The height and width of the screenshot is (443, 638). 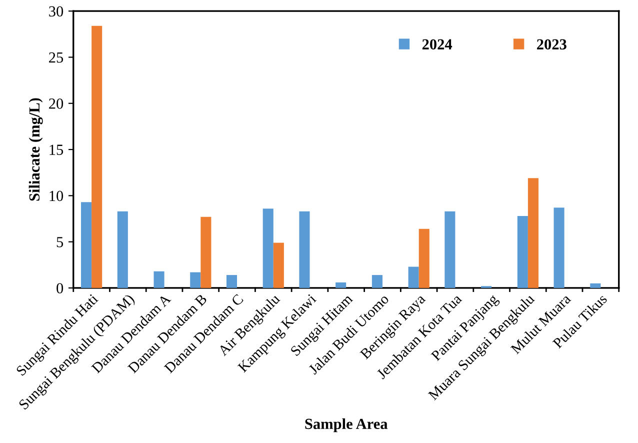 I want to click on legend-label: 2024, so click(x=437, y=44).